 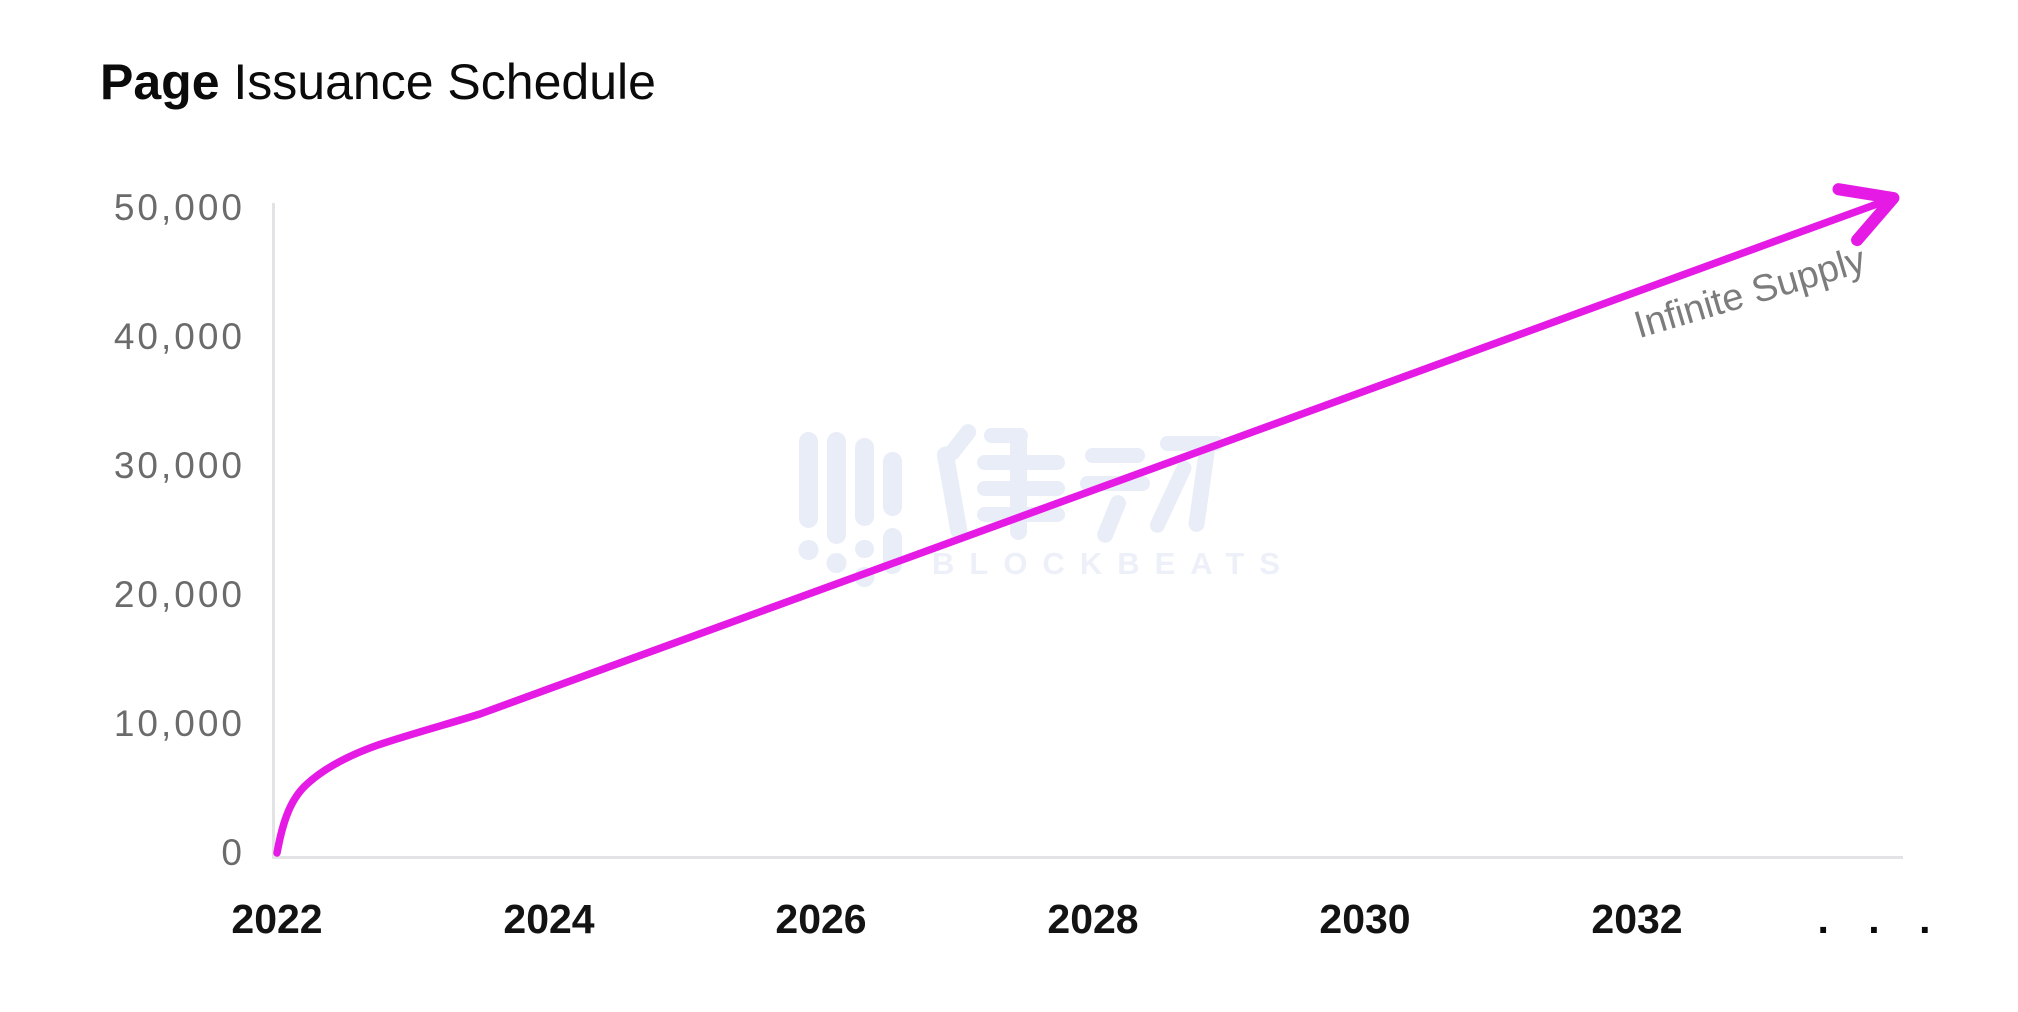 I want to click on x-tick-2022: 2022, so click(x=277, y=919).